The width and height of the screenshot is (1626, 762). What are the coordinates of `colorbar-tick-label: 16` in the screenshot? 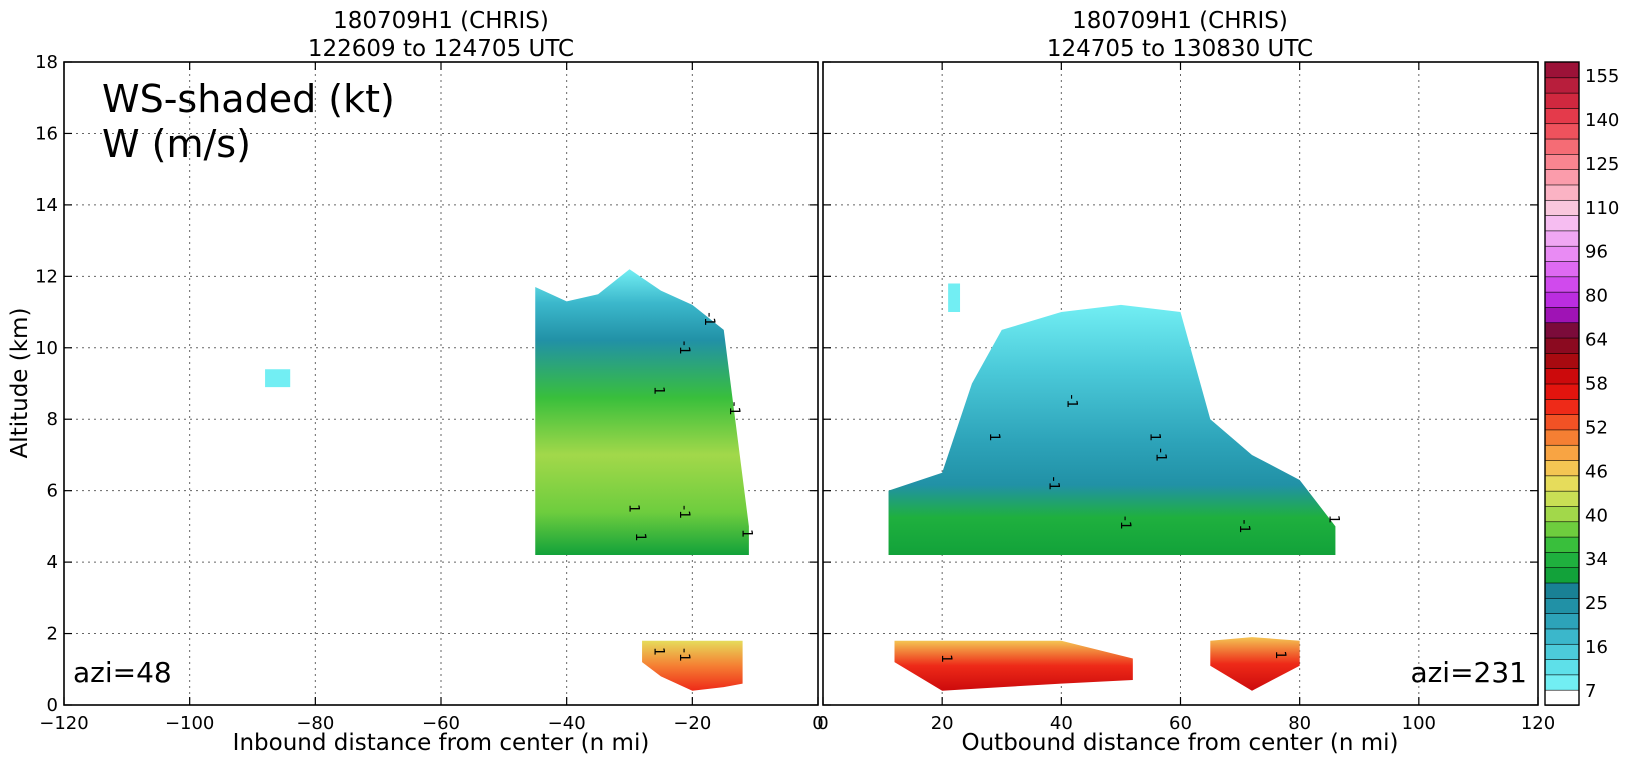 It's located at (1596, 647).